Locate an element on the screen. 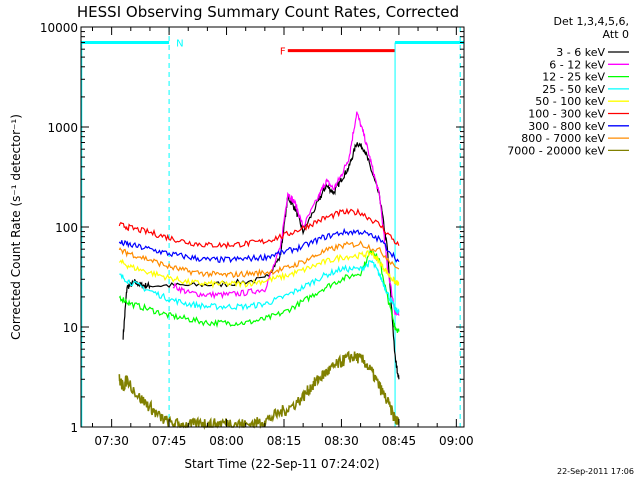  x-tick-label: 08:00 is located at coordinates (226, 441).